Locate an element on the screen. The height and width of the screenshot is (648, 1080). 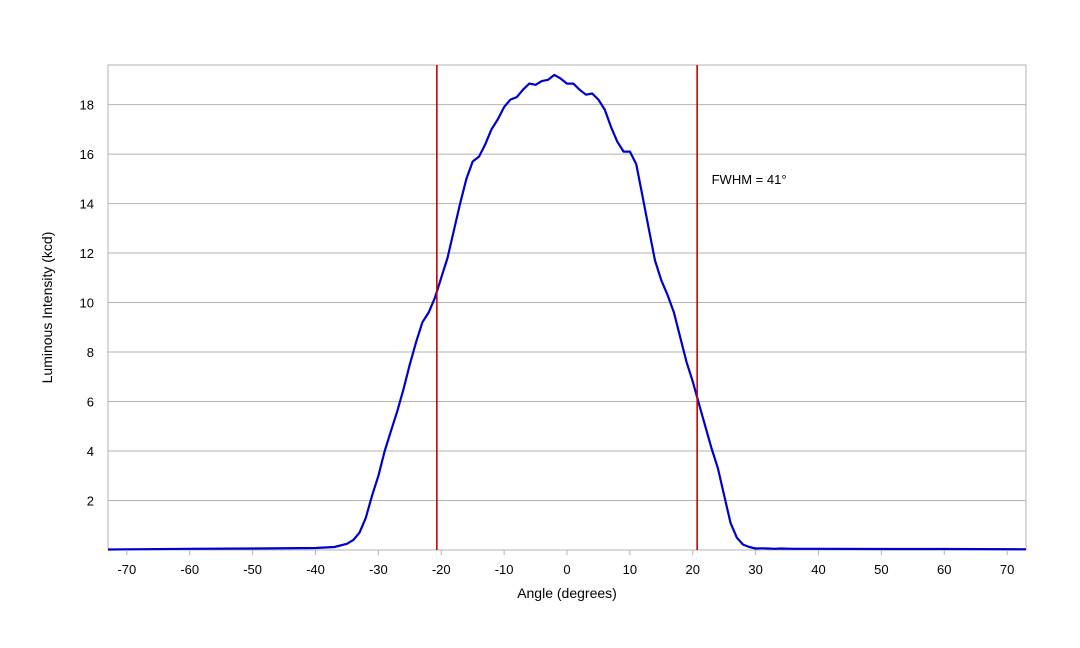
y-tick-label: 18 is located at coordinates (87, 105).